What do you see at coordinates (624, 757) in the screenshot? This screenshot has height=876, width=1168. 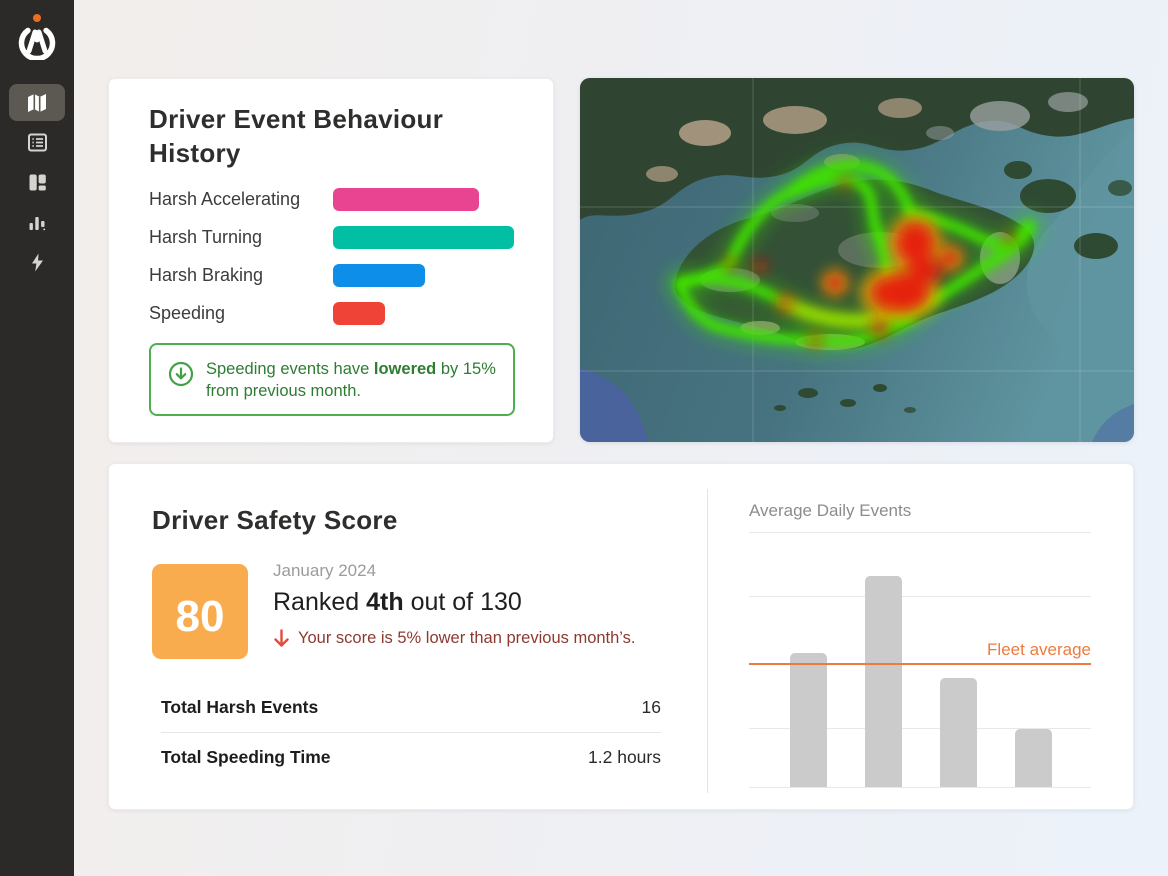 I see `stat-value: 1.2 hours` at bounding box center [624, 757].